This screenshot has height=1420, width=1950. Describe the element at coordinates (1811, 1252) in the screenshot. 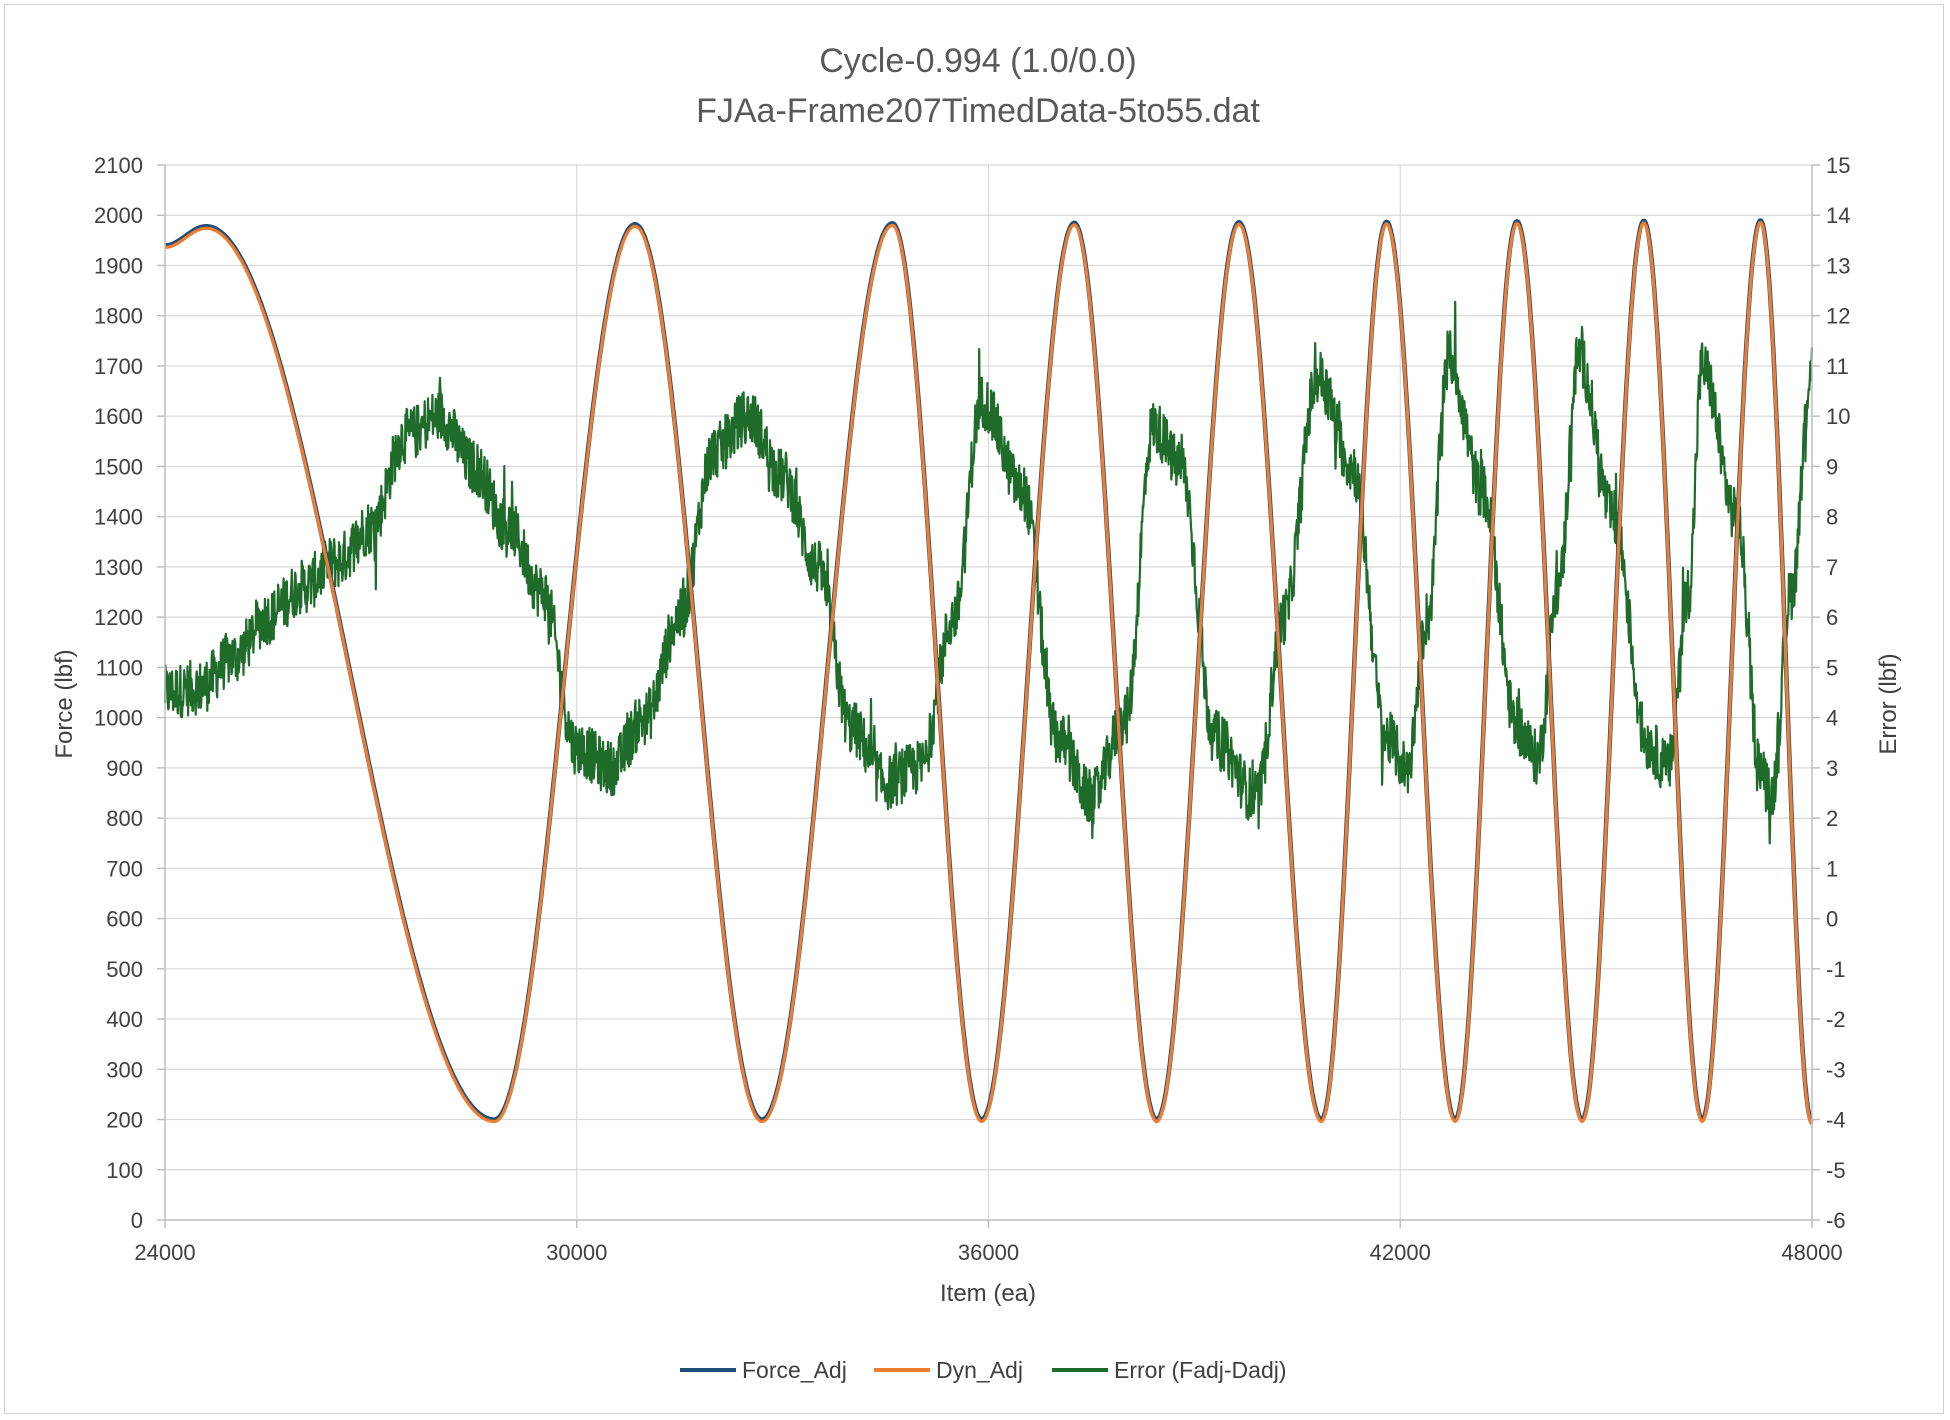

I see `x-tick-label: 48000` at that location.